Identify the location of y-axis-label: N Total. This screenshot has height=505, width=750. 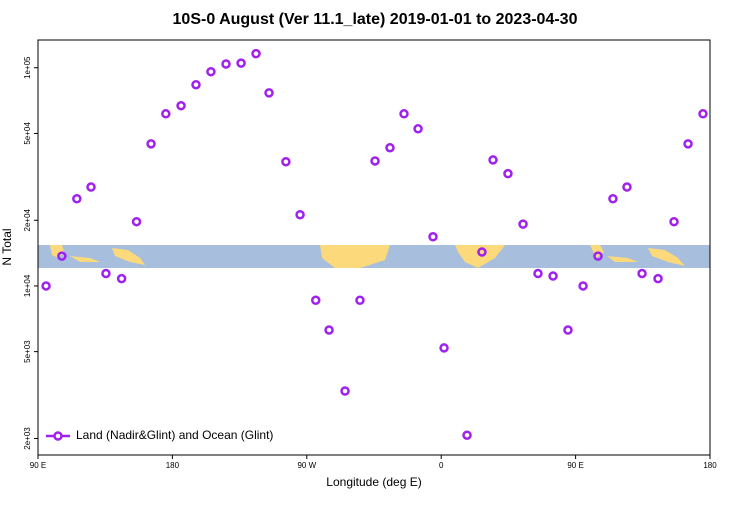
(7, 246).